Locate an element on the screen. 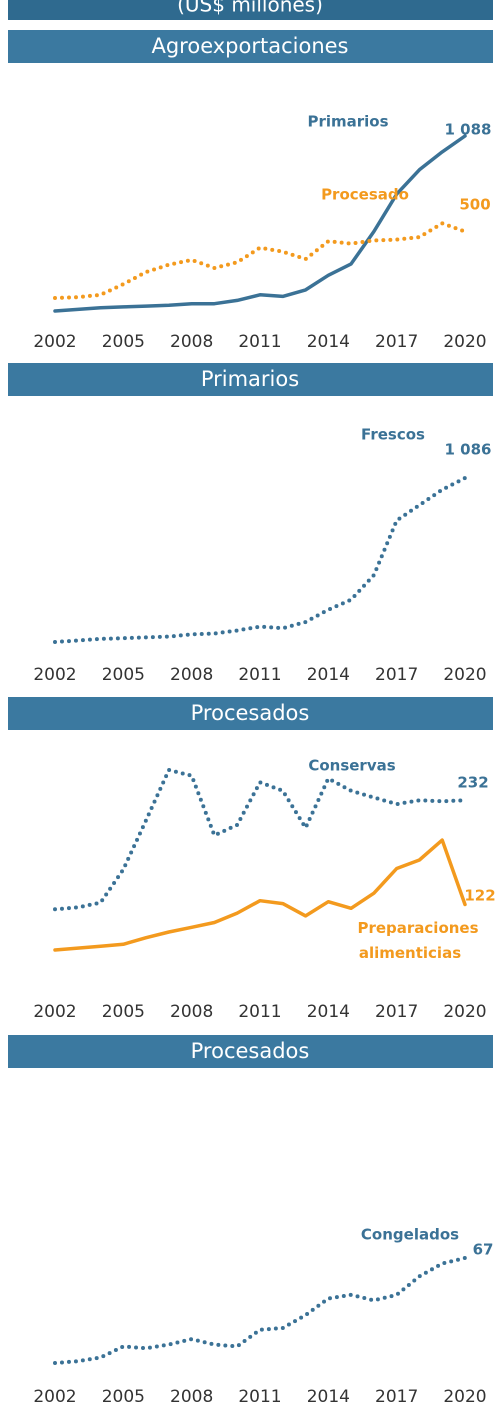 The height and width of the screenshot is (1420, 501). series-label: Frescos is located at coordinates (393, 435).